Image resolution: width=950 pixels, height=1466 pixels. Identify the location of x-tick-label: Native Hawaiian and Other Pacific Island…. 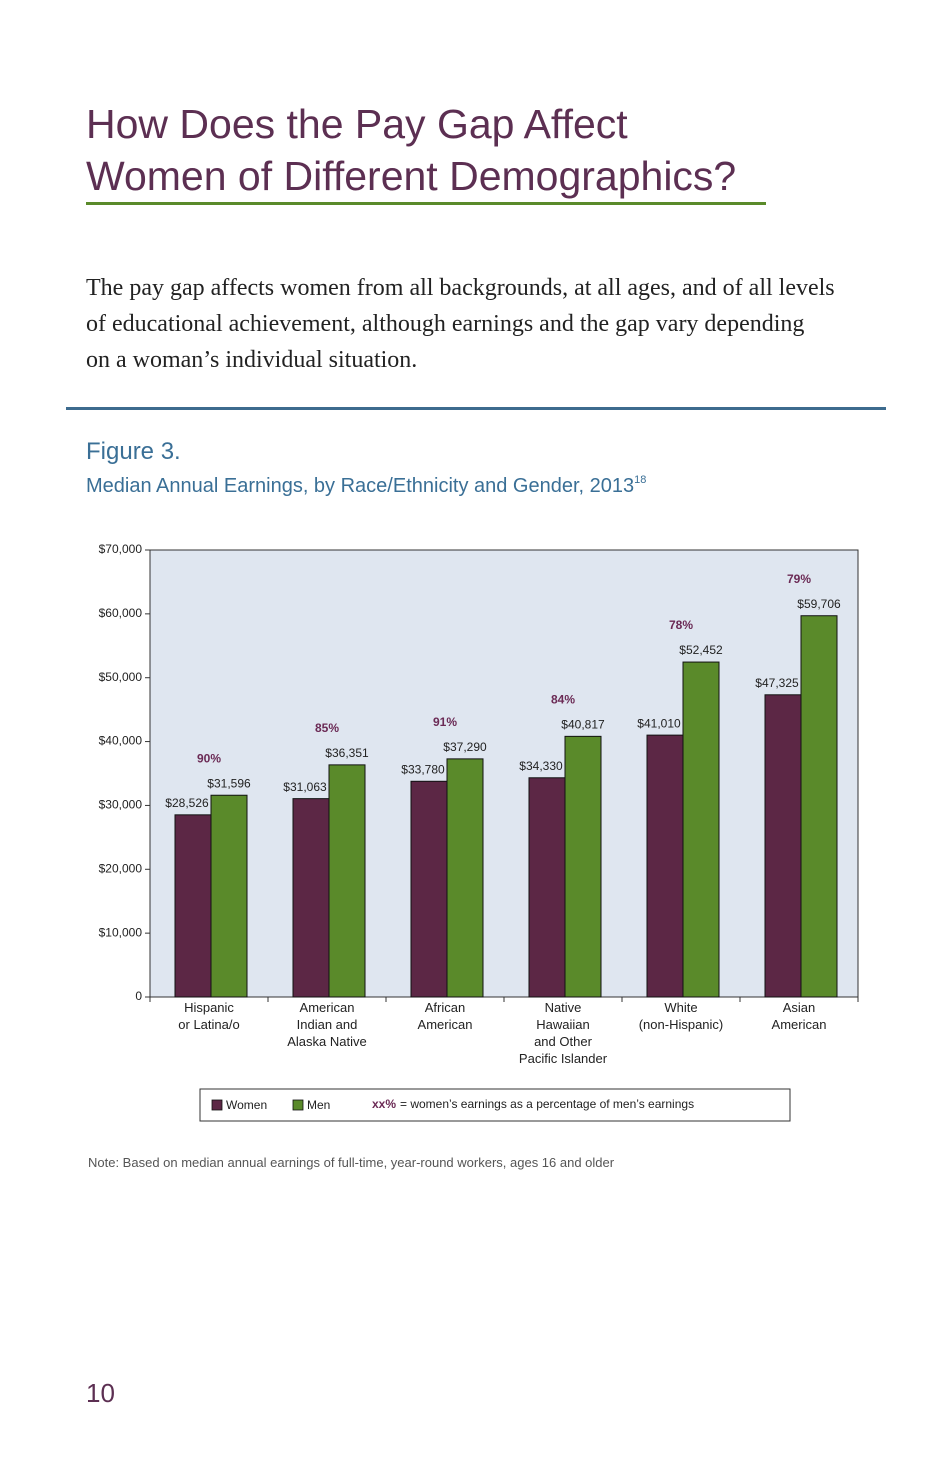
(563, 1033).